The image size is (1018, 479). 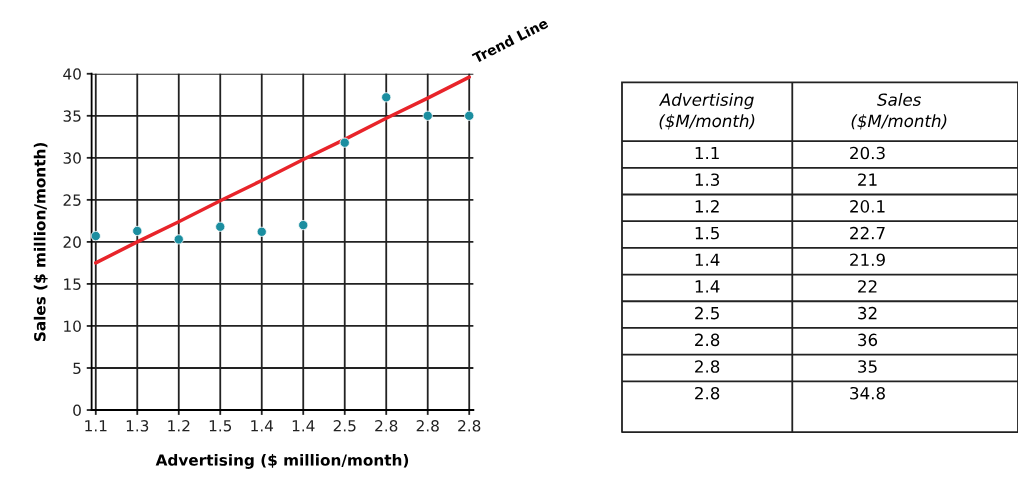 What do you see at coordinates (707, 206) in the screenshot?
I see `category-label: 1.2` at bounding box center [707, 206].